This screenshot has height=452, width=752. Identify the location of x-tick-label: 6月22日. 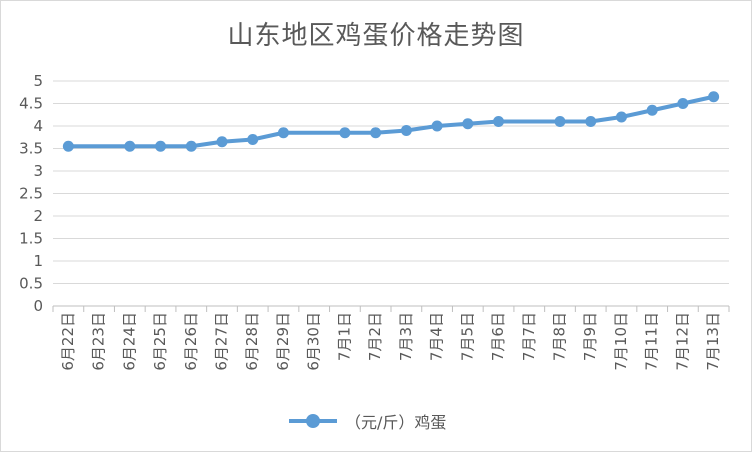
(68, 341).